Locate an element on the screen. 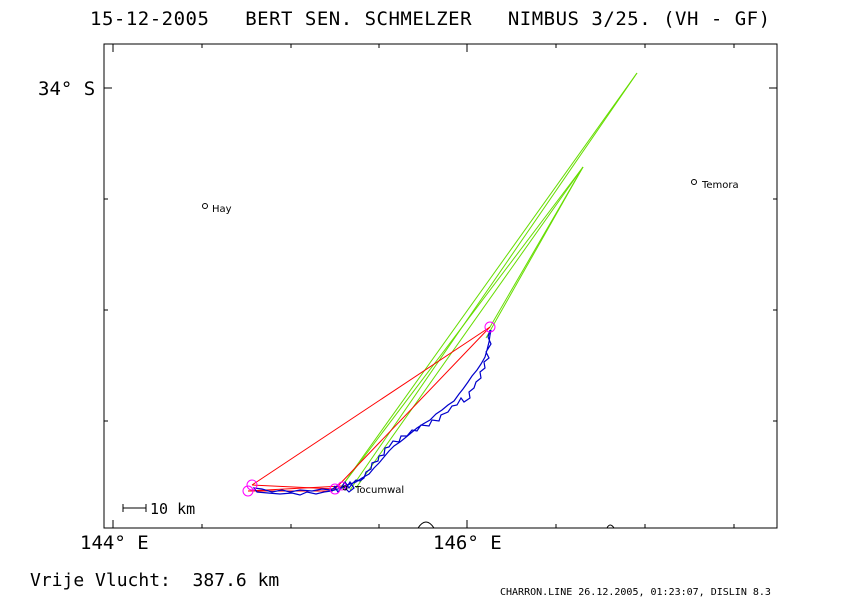 Image resolution: width=853 pixels, height=603 pixels. town-marker-tocumwal is located at coordinates (345, 488).